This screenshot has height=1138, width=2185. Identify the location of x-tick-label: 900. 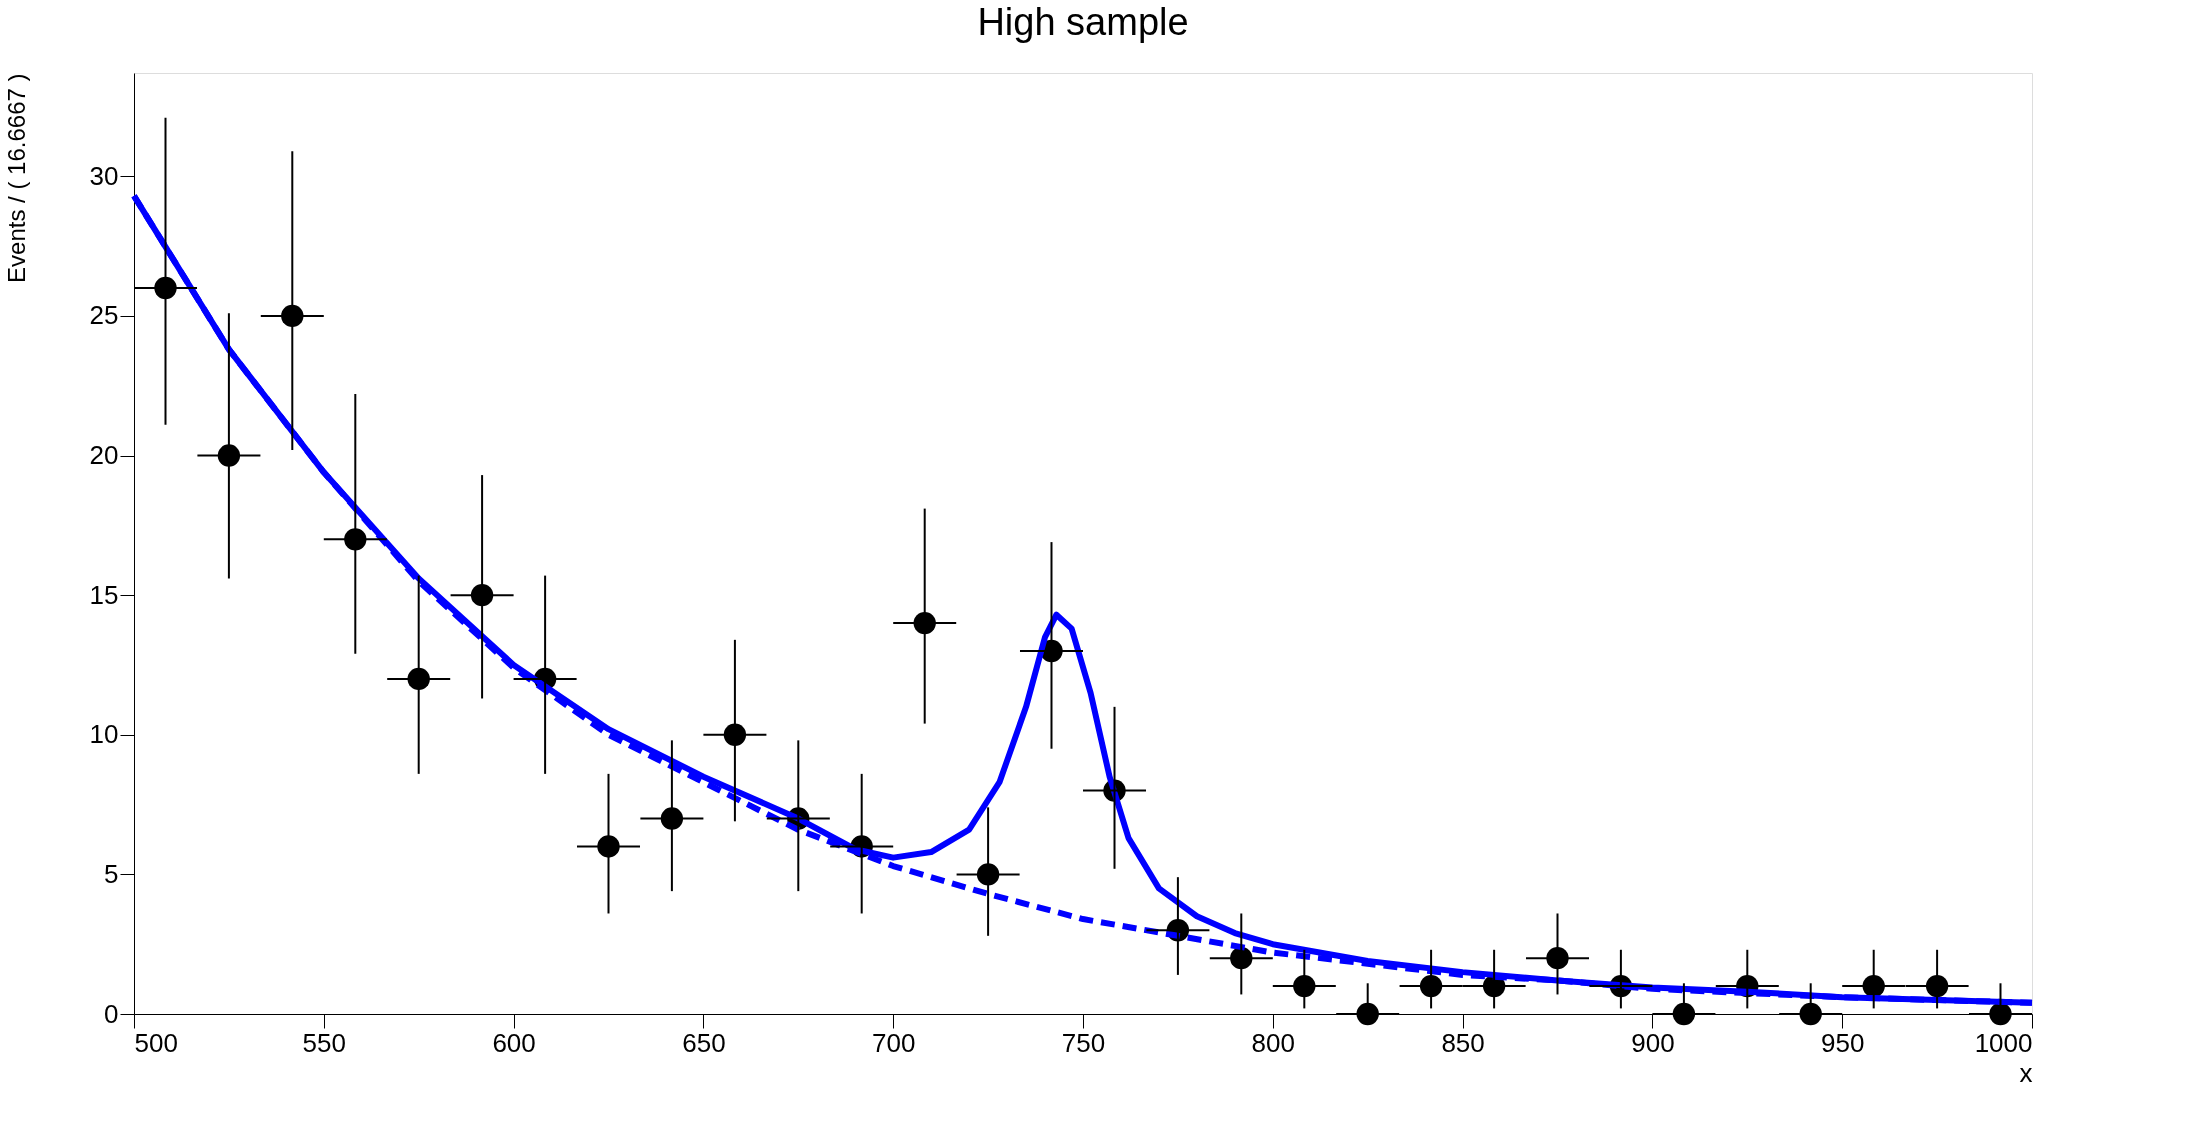
(1653, 1042).